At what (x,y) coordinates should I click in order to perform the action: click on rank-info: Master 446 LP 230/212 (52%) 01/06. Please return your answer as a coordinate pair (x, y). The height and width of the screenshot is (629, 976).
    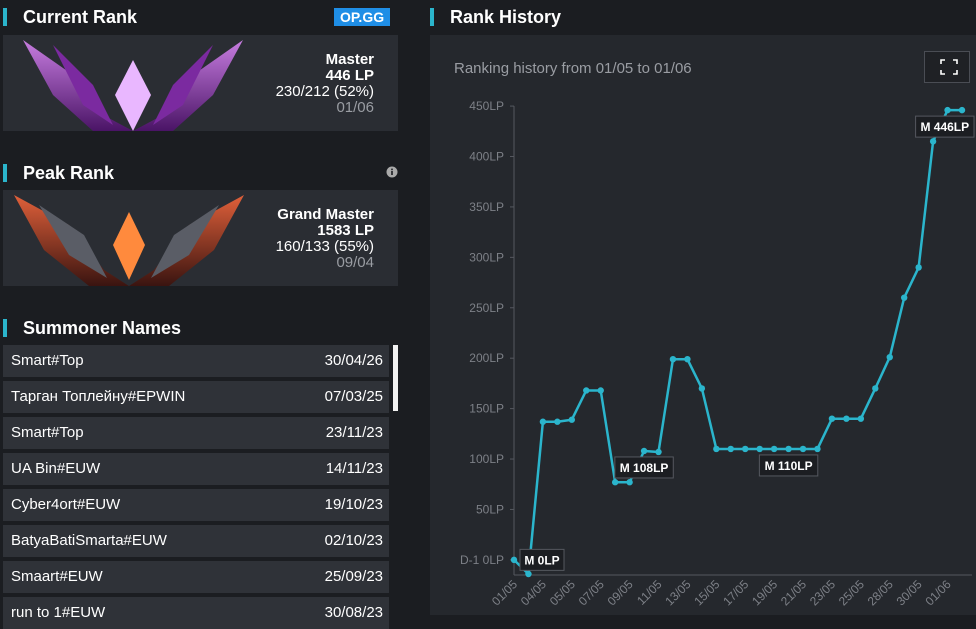
    Looking at the image, I should click on (325, 84).